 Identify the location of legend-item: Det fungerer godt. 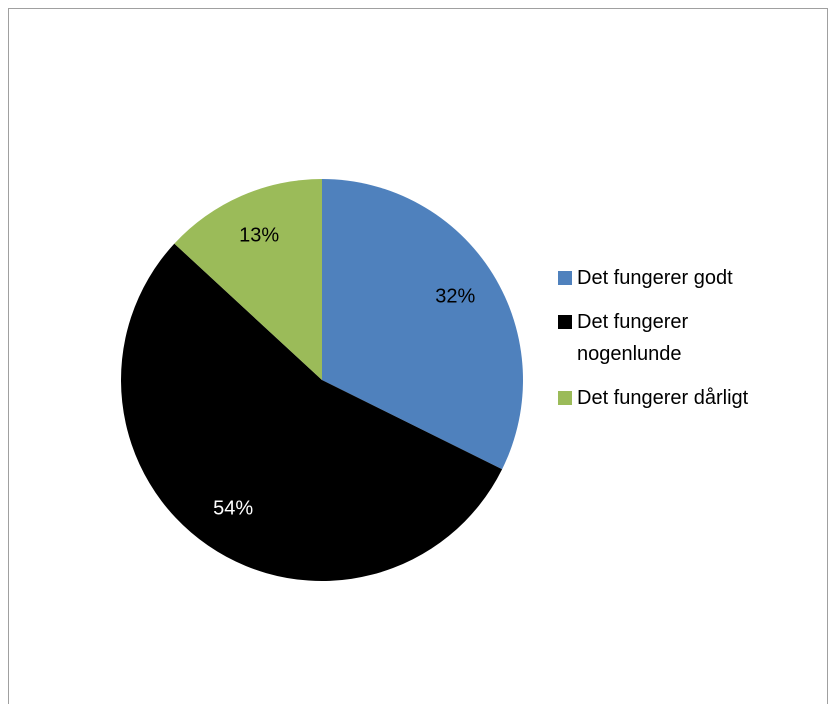
(676, 278).